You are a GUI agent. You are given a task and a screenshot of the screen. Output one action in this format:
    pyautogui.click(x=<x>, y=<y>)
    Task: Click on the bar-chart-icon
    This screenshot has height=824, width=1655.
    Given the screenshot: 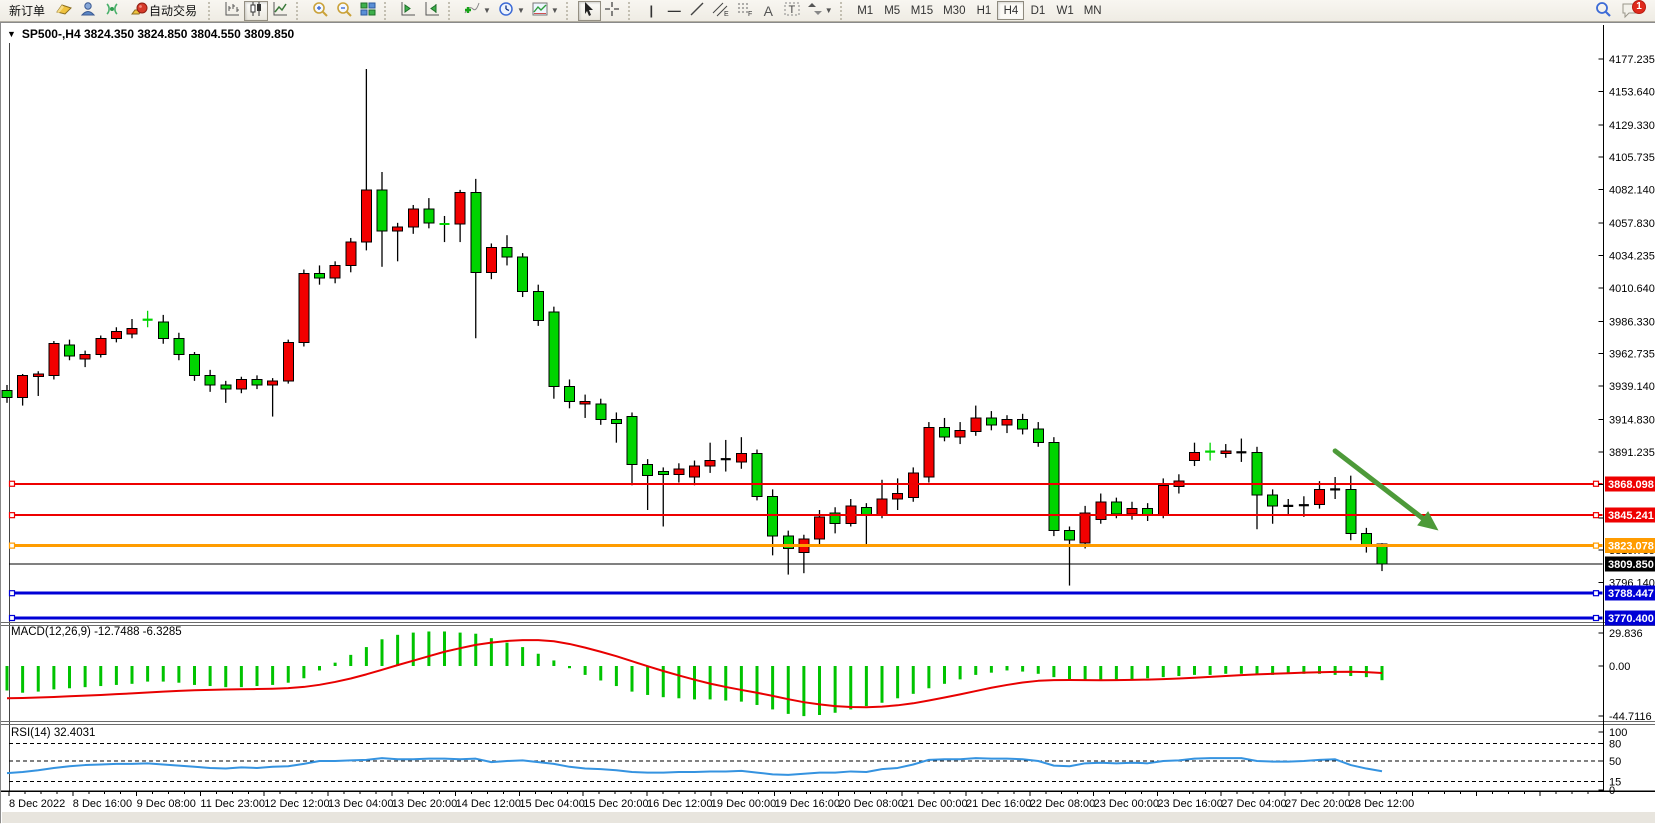 What is the action you would take?
    pyautogui.click(x=232, y=10)
    